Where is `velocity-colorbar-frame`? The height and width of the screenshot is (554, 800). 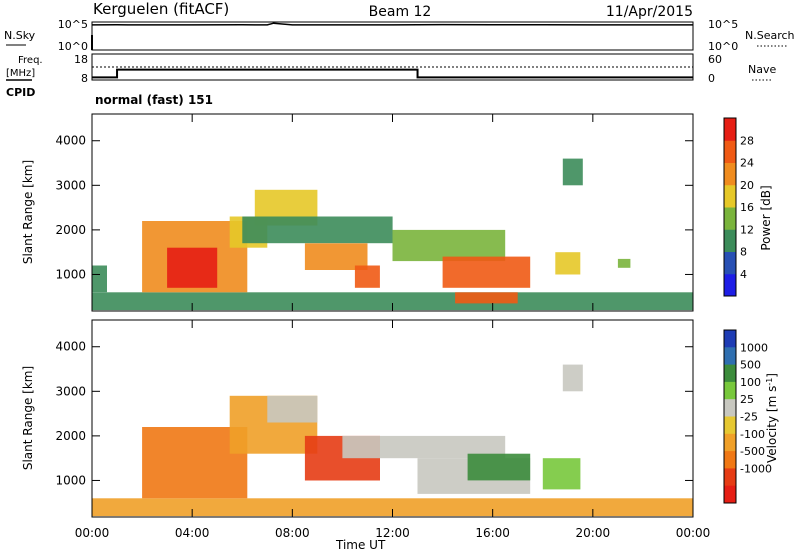 velocity-colorbar-frame is located at coordinates (730, 416).